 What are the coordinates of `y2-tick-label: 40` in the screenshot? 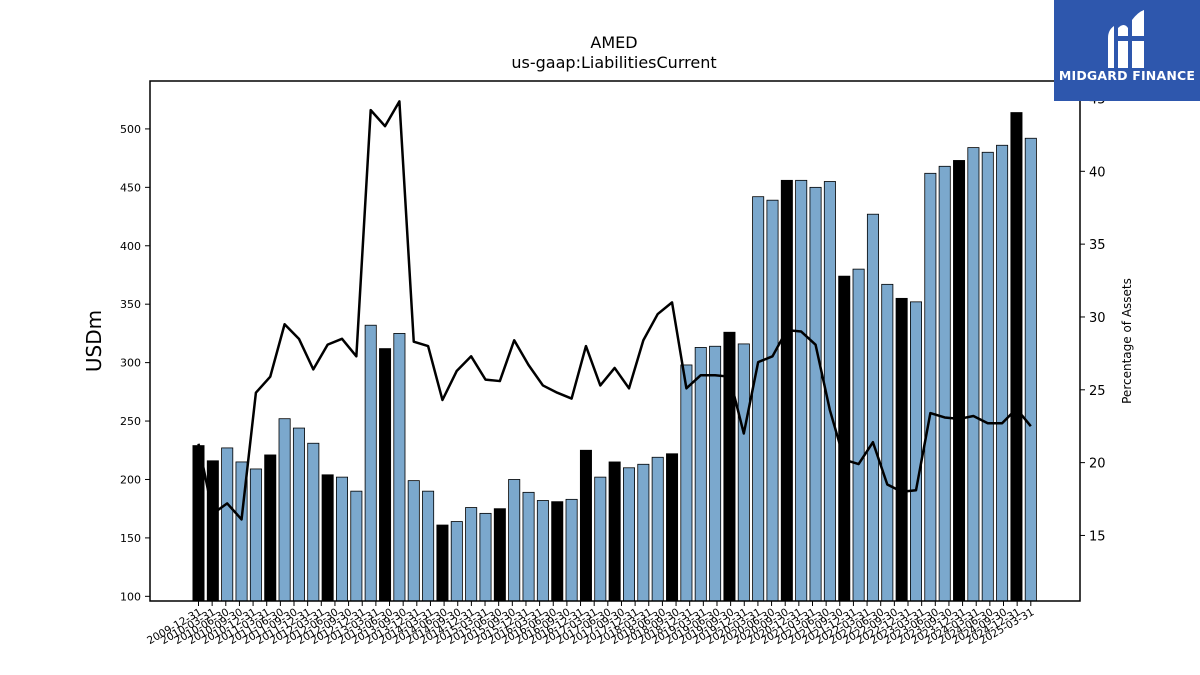 It's located at (1097, 172).